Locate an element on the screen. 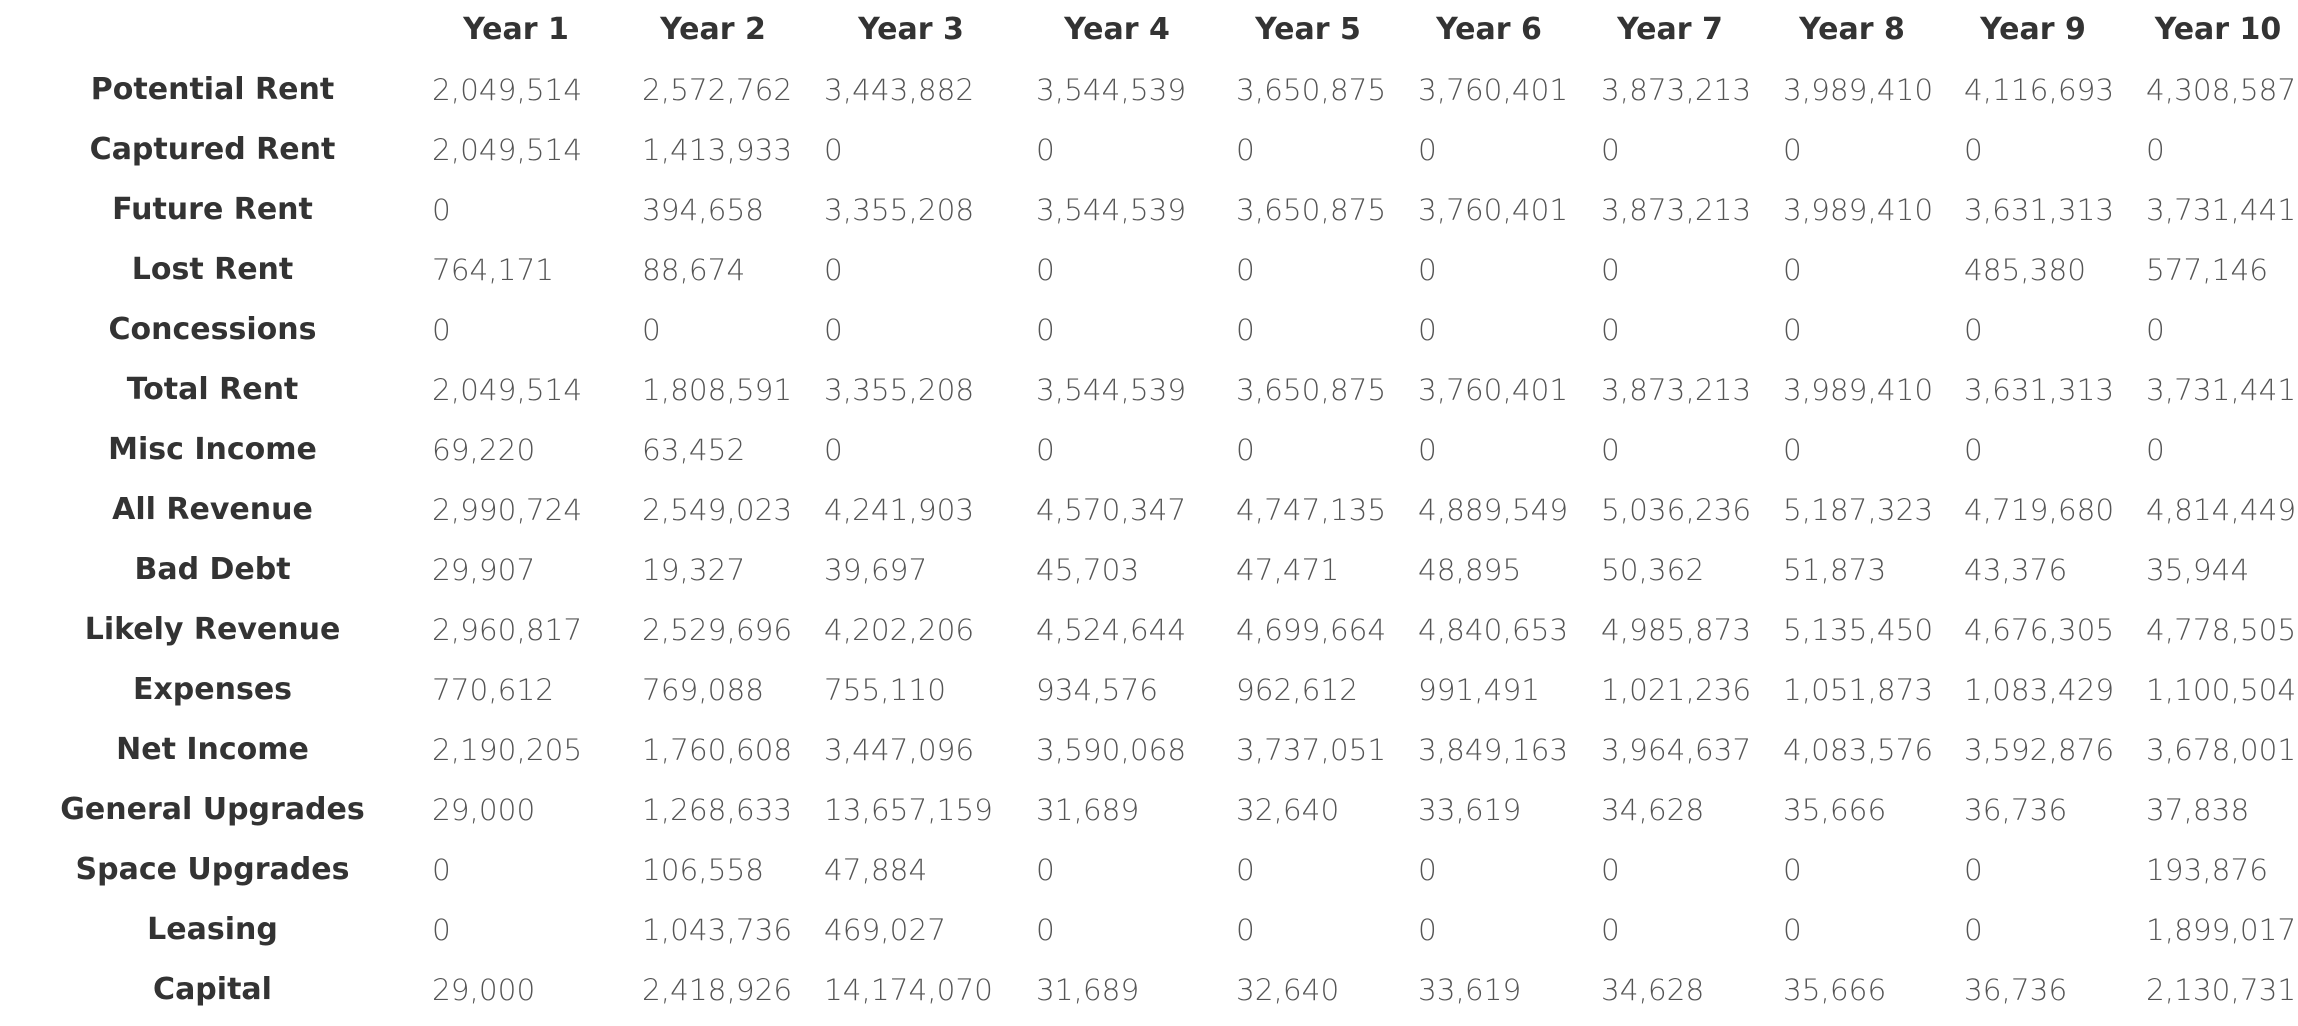 The width and height of the screenshot is (2298, 1026). table-cell: 19,327 is located at coordinates (694, 570).